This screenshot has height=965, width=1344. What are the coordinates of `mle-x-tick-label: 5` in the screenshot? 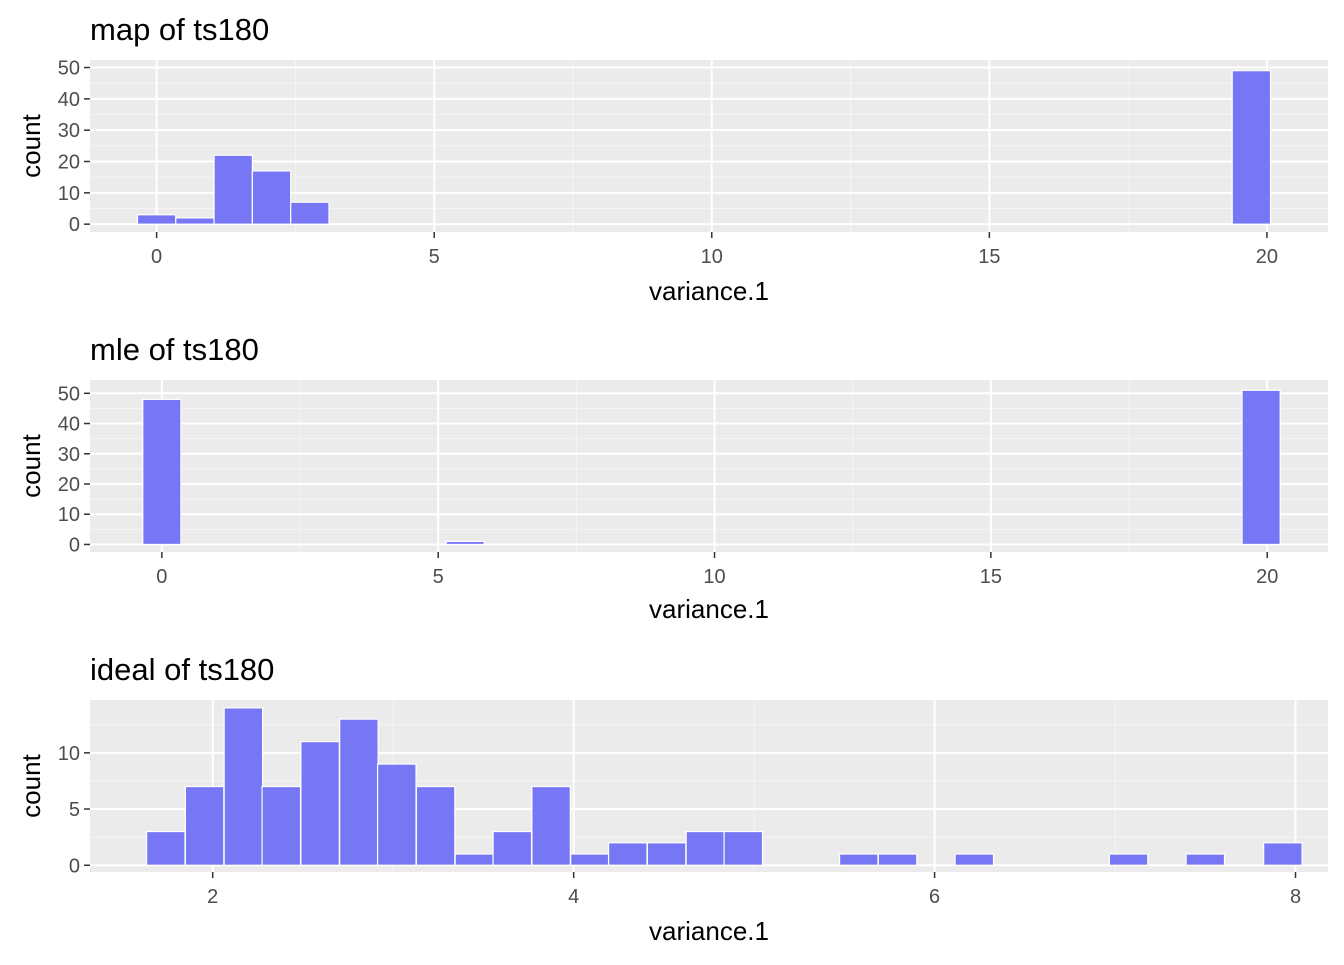 It's located at (438, 577).